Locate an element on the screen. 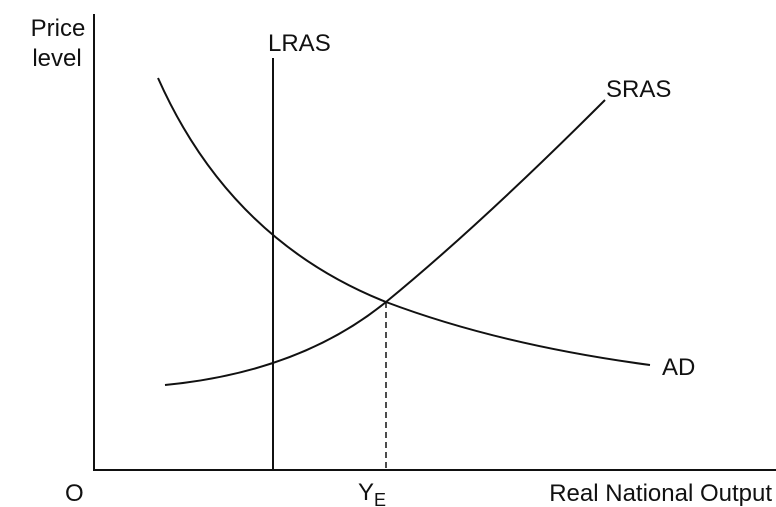 This screenshot has height=507, width=776. y-axis-label: level is located at coordinates (56, 58).